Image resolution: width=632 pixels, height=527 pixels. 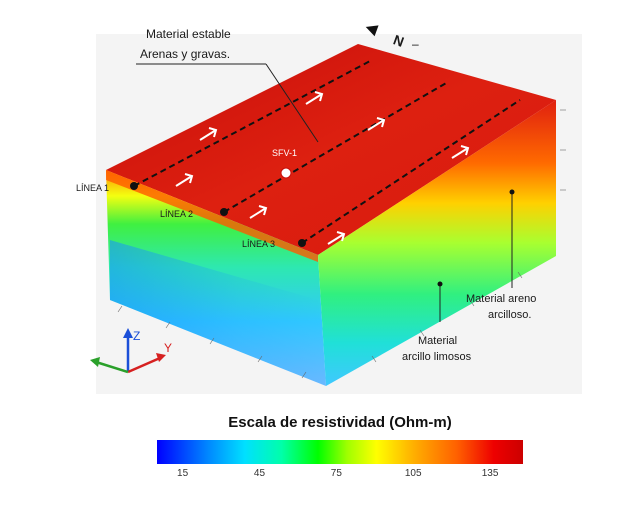 I want to click on direction-arrows, so click(x=322, y=168).